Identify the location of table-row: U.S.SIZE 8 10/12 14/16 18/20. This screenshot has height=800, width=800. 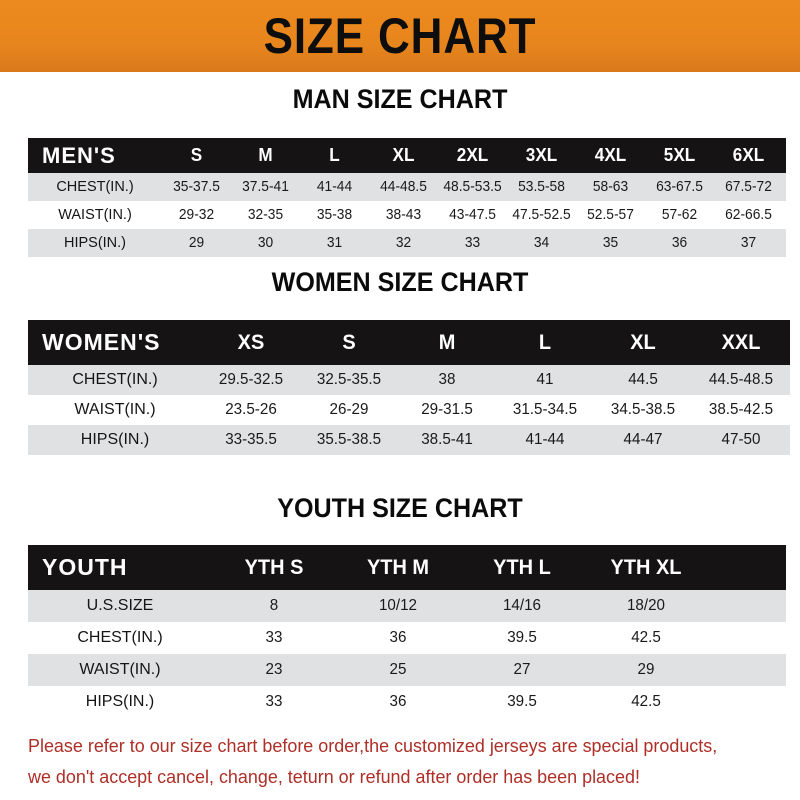
(407, 606).